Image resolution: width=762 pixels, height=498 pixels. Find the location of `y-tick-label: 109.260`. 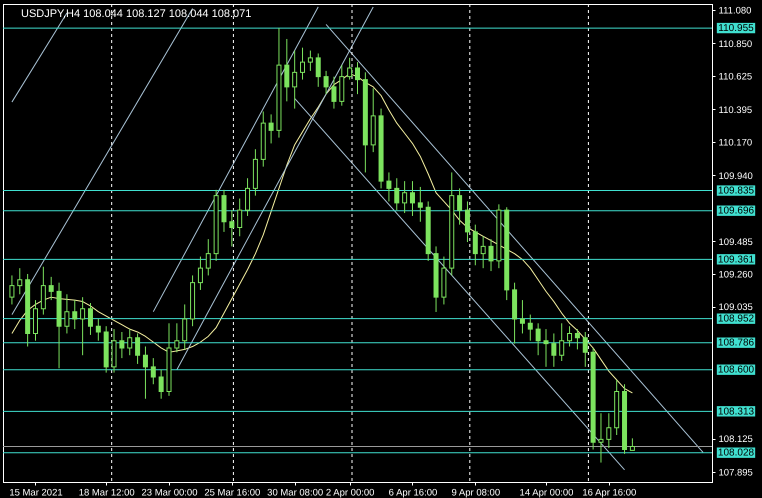

y-tick-label: 109.260 is located at coordinates (735, 274).